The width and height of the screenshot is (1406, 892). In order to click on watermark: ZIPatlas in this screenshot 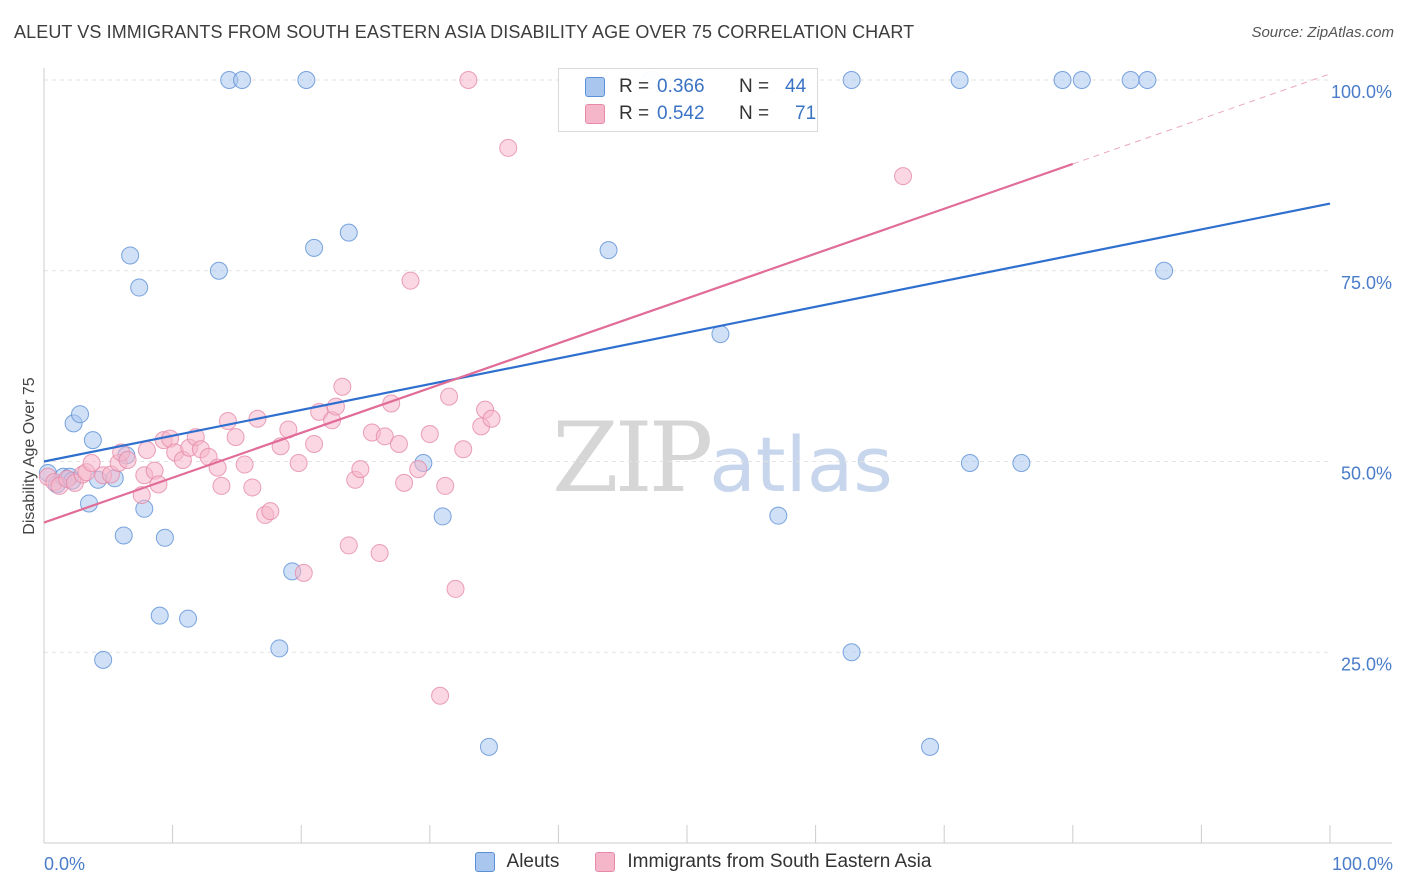, I will do `click(722, 458)`.